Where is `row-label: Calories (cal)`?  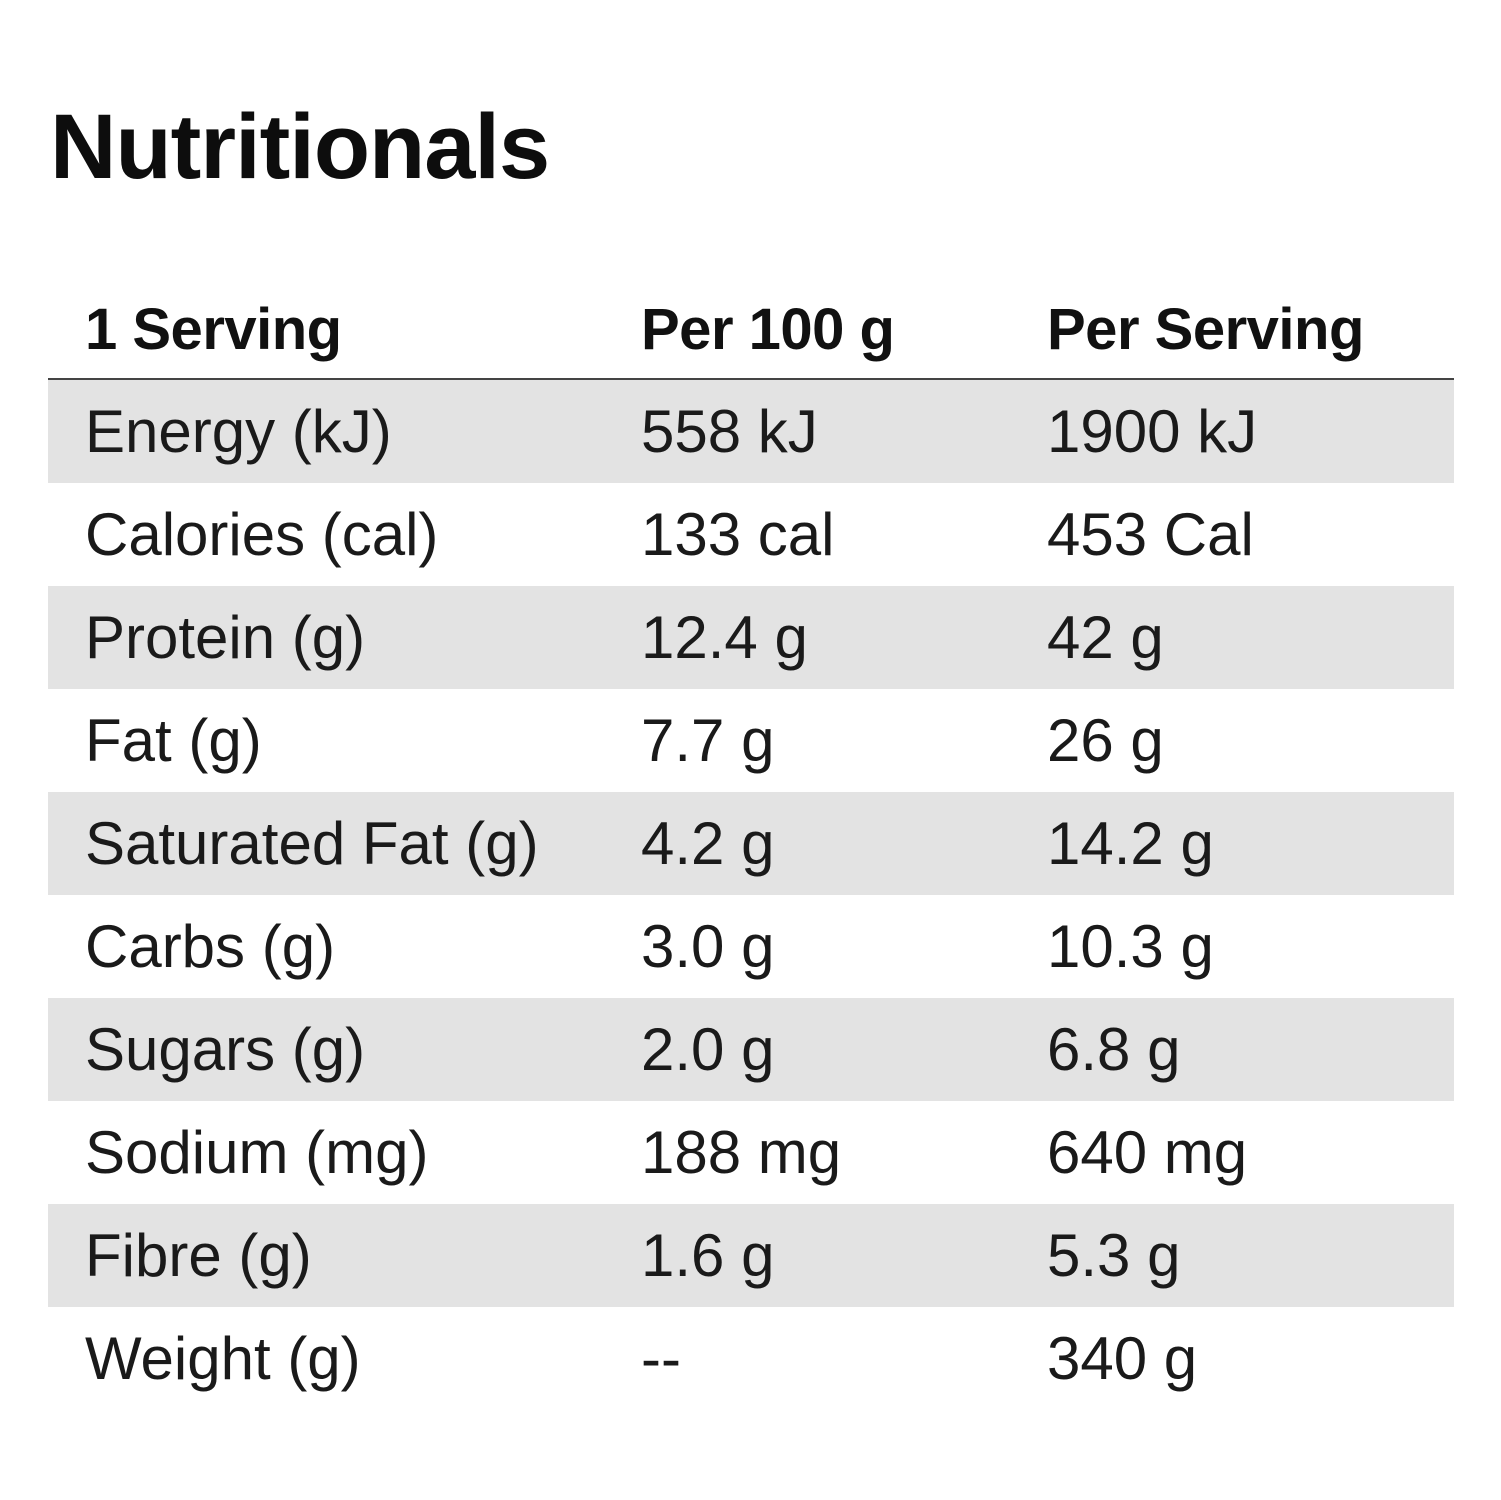
row-label: Calories (cal) is located at coordinates (262, 534).